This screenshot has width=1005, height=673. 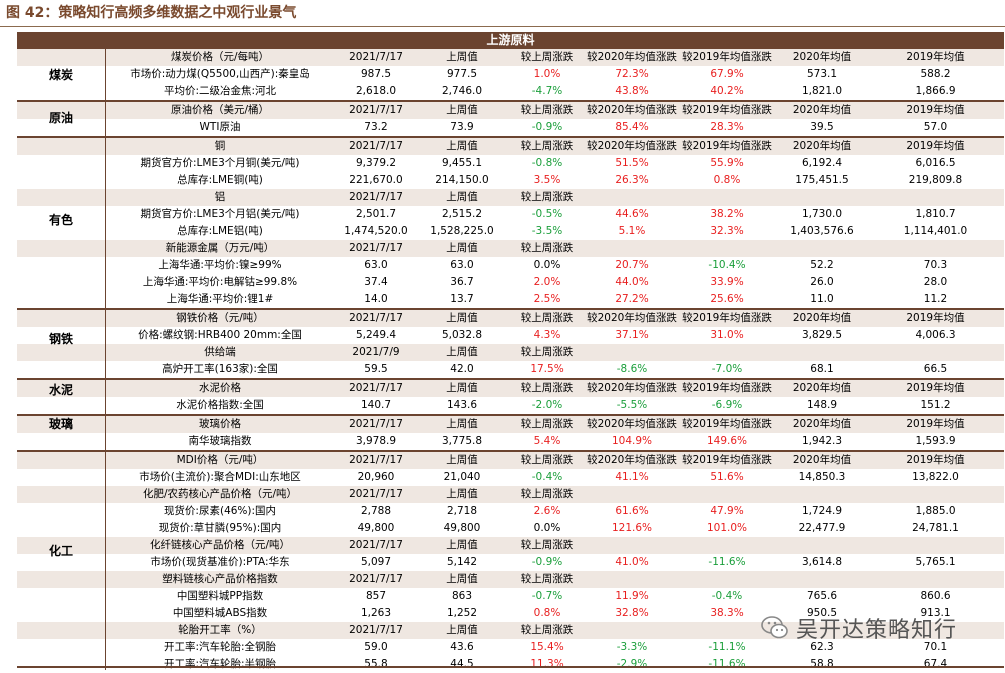 What do you see at coordinates (220, 511) in the screenshot?
I see `item-name: 现货价:尿素(46%):国内` at bounding box center [220, 511].